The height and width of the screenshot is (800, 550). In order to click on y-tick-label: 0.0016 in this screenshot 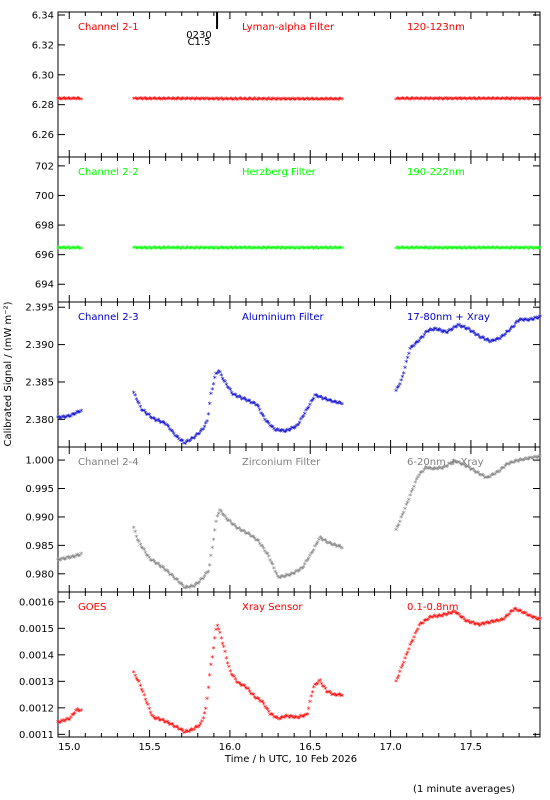, I will do `click(36, 602)`.